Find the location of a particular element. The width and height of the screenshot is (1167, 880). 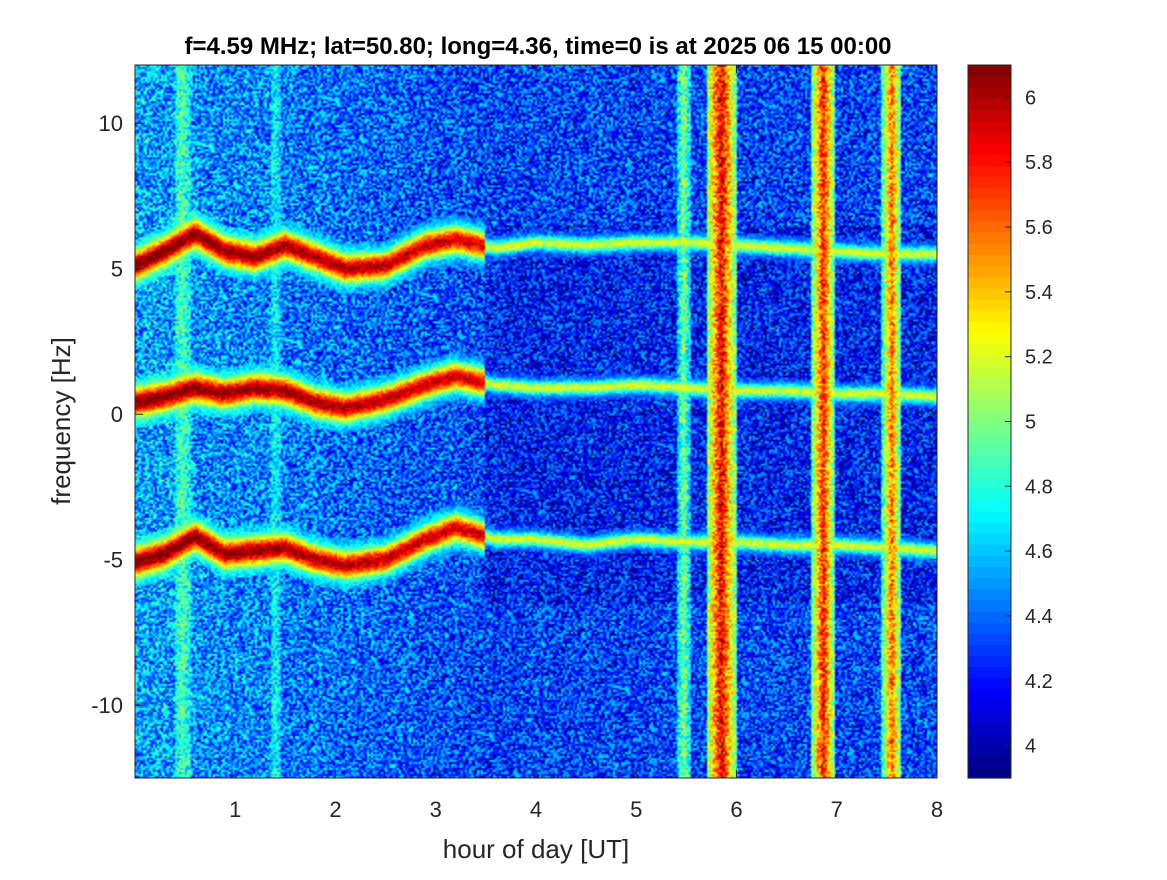

x-tick-label: 5 is located at coordinates (636, 809).